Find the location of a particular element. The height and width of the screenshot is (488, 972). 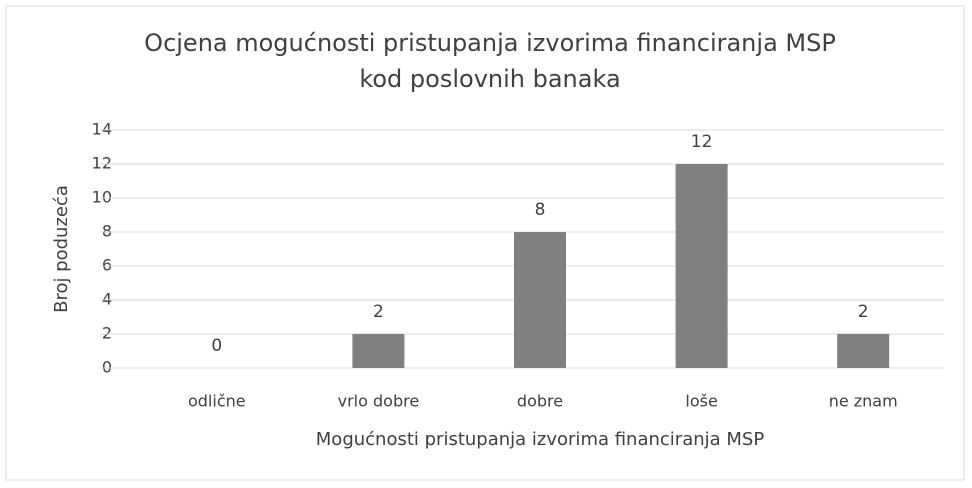

x-tick-label: ne znam is located at coordinates (863, 401).